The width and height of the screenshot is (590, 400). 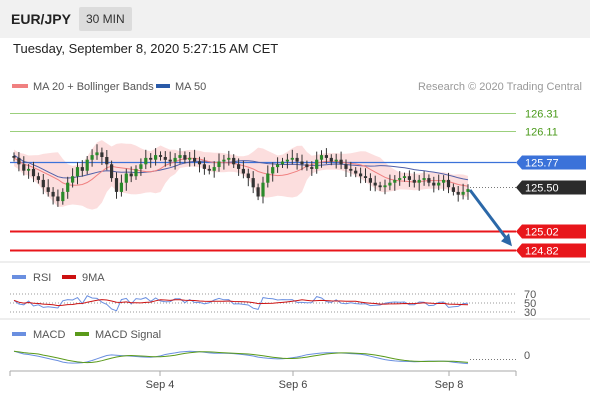 I want to click on legend-swatch-ma20, so click(x=20, y=86).